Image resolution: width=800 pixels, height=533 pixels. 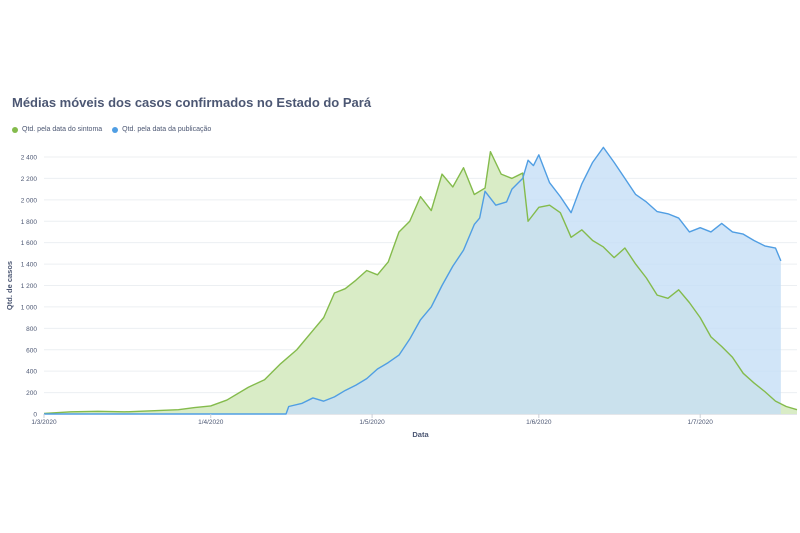 I want to click on x-axis-label: Data, so click(x=420, y=434).